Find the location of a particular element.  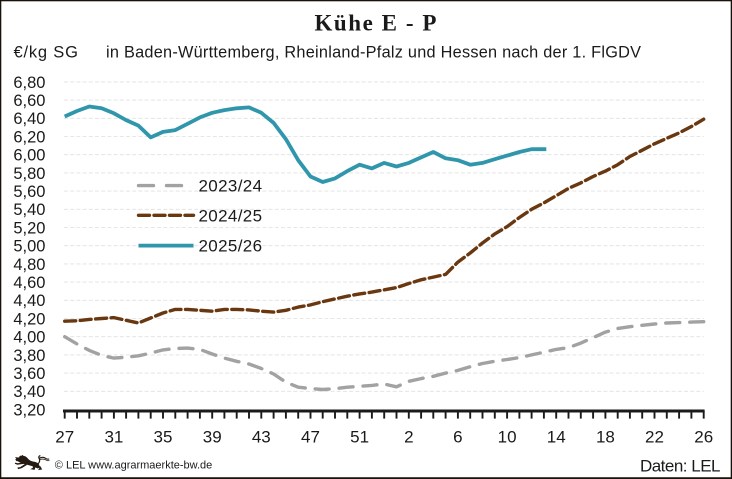

svg-text: 2025/26 is located at coordinates (231, 246).